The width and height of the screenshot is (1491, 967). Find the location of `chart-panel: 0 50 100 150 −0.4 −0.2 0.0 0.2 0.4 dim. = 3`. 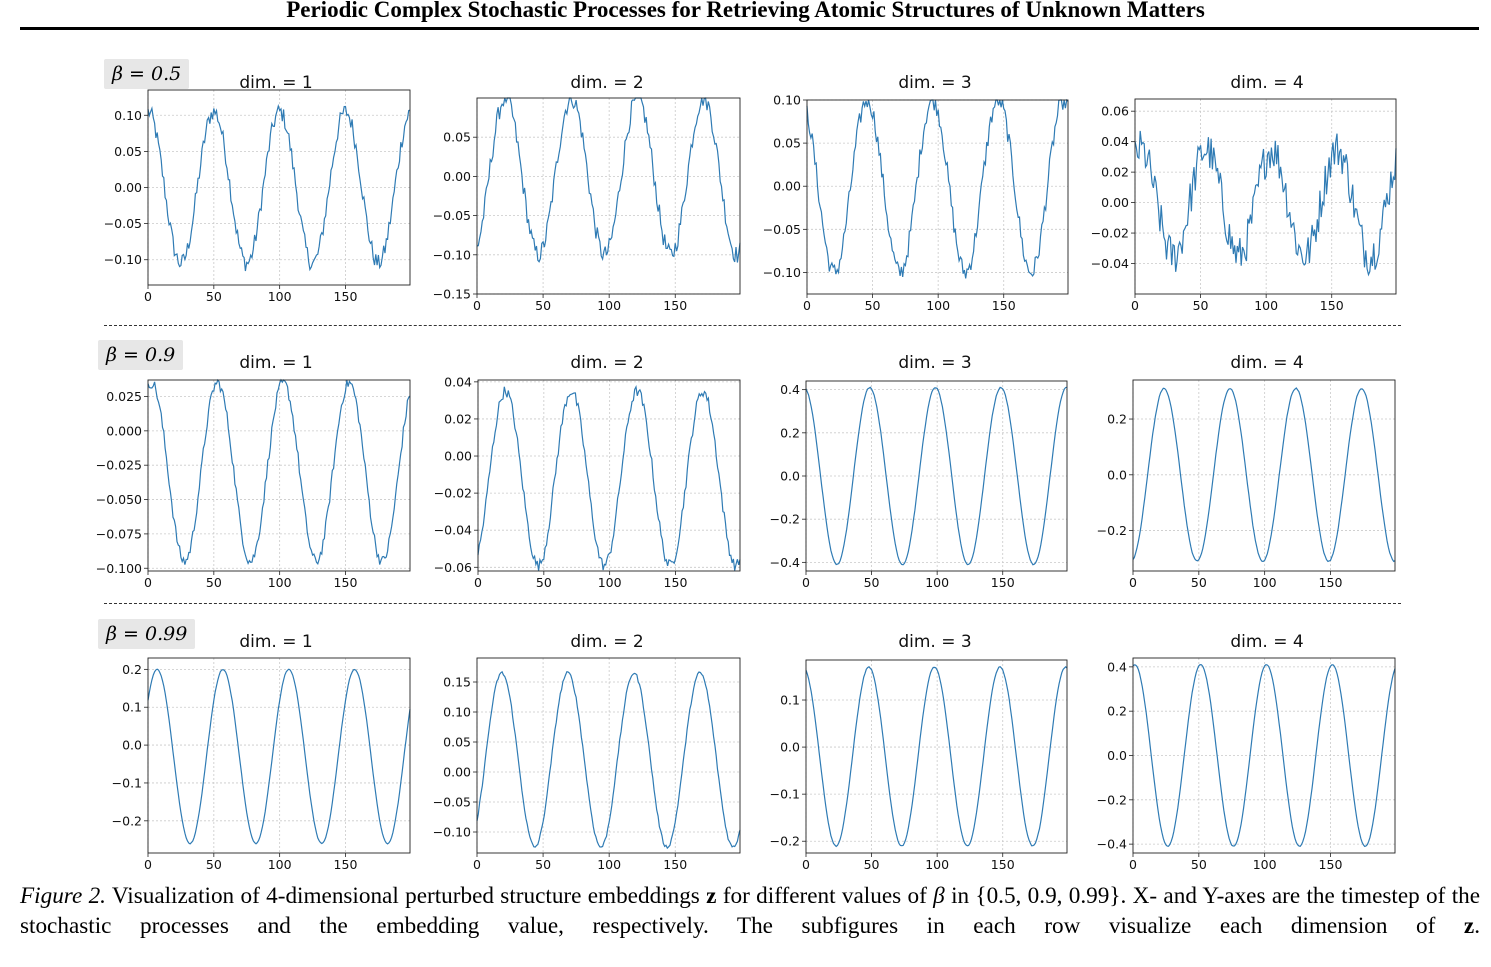

chart-panel: 0 50 100 150 −0.4 −0.2 0.0 0.2 0.4 dim. = 3 is located at coordinates (919, 471).